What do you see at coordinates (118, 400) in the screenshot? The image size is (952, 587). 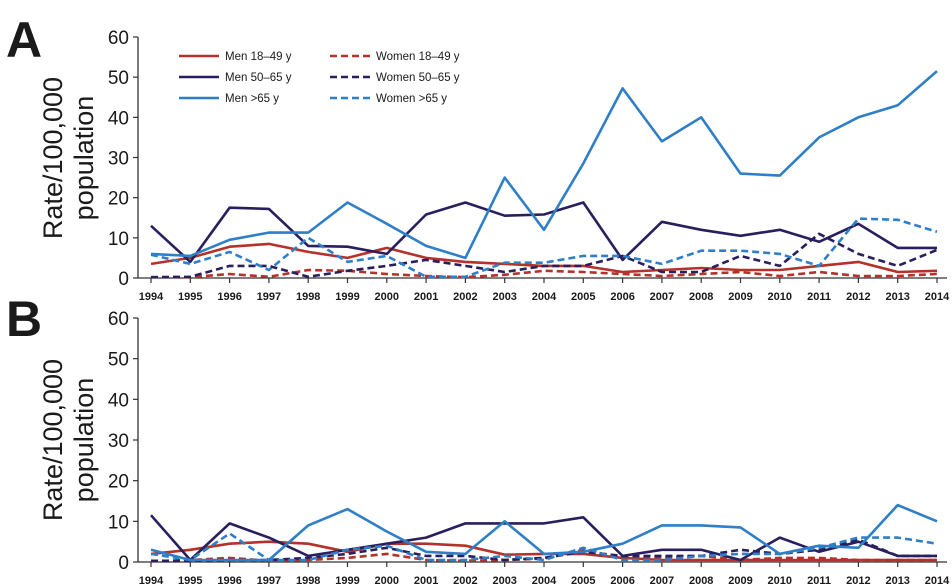 I see `panel-b-y-tick-label: 40` at bounding box center [118, 400].